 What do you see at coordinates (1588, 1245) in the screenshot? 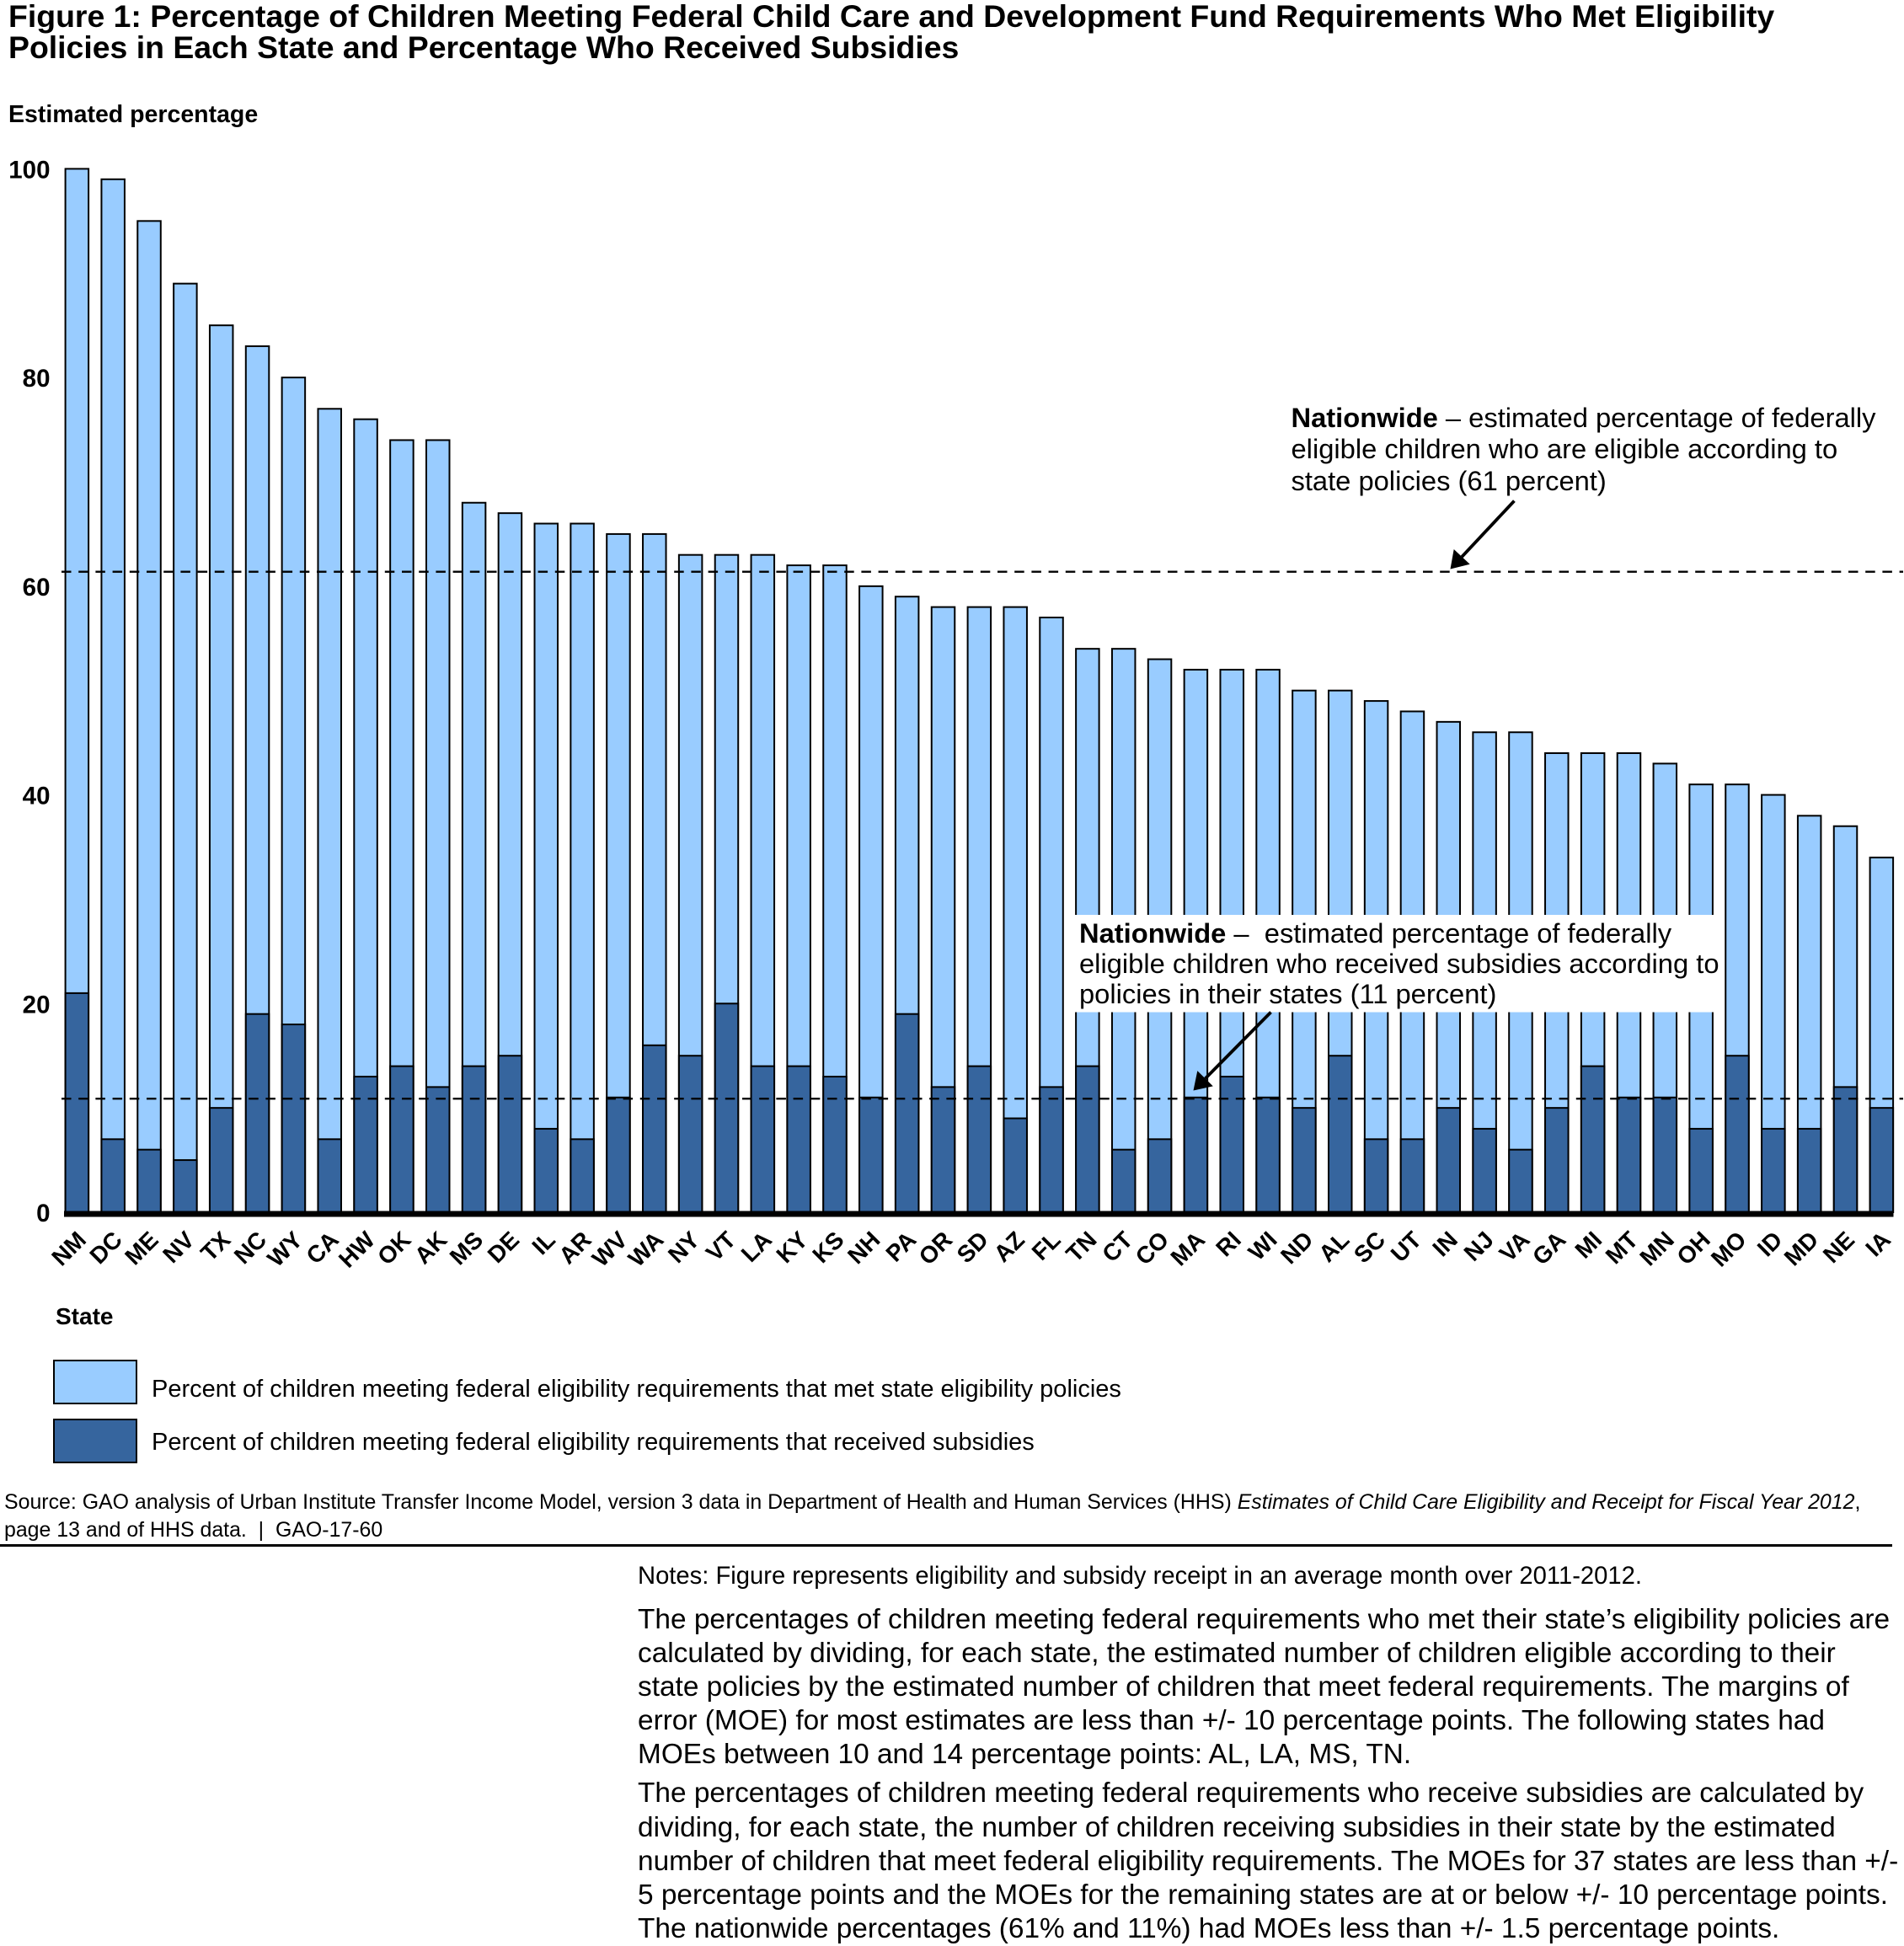
I see `svg-text: MI` at bounding box center [1588, 1245].